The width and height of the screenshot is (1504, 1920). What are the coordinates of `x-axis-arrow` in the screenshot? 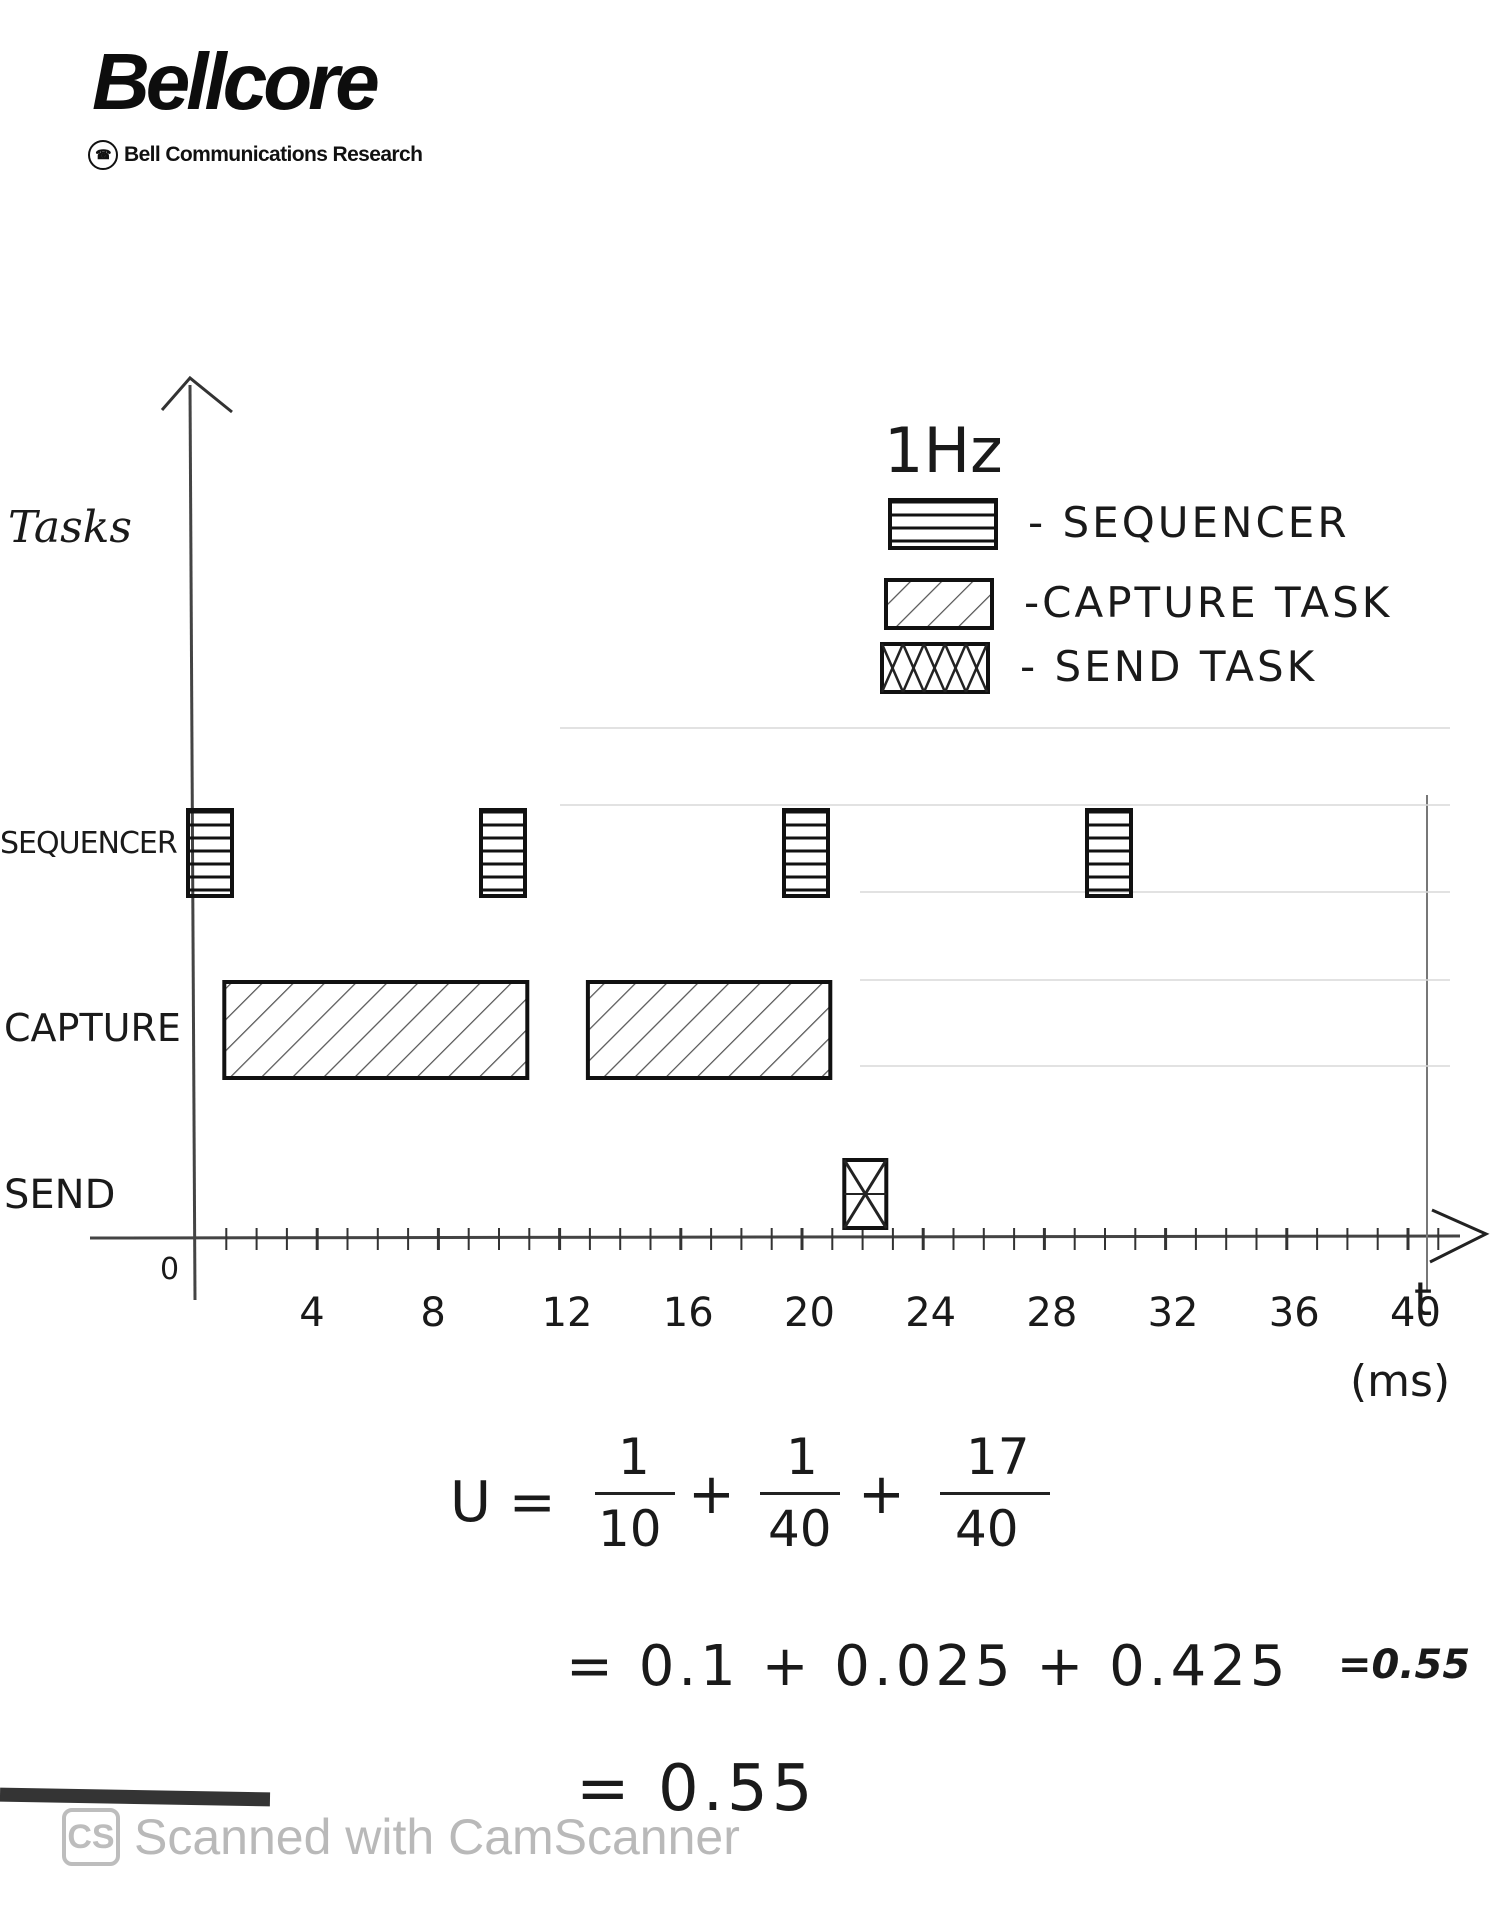 It's located at (1459, 1236).